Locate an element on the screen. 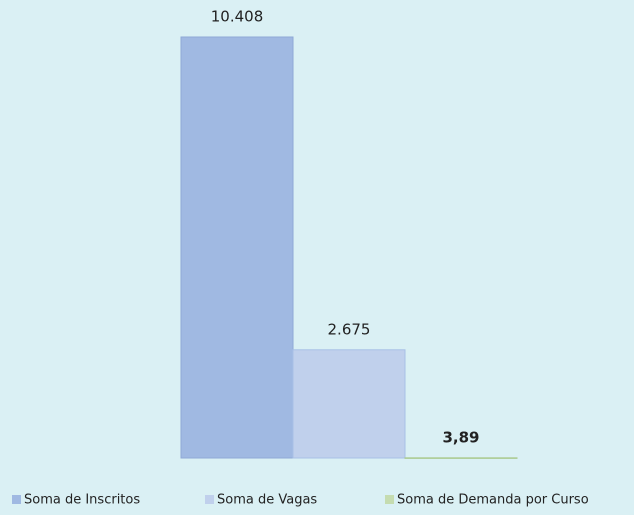  data-label: 3,89 is located at coordinates (460, 437).